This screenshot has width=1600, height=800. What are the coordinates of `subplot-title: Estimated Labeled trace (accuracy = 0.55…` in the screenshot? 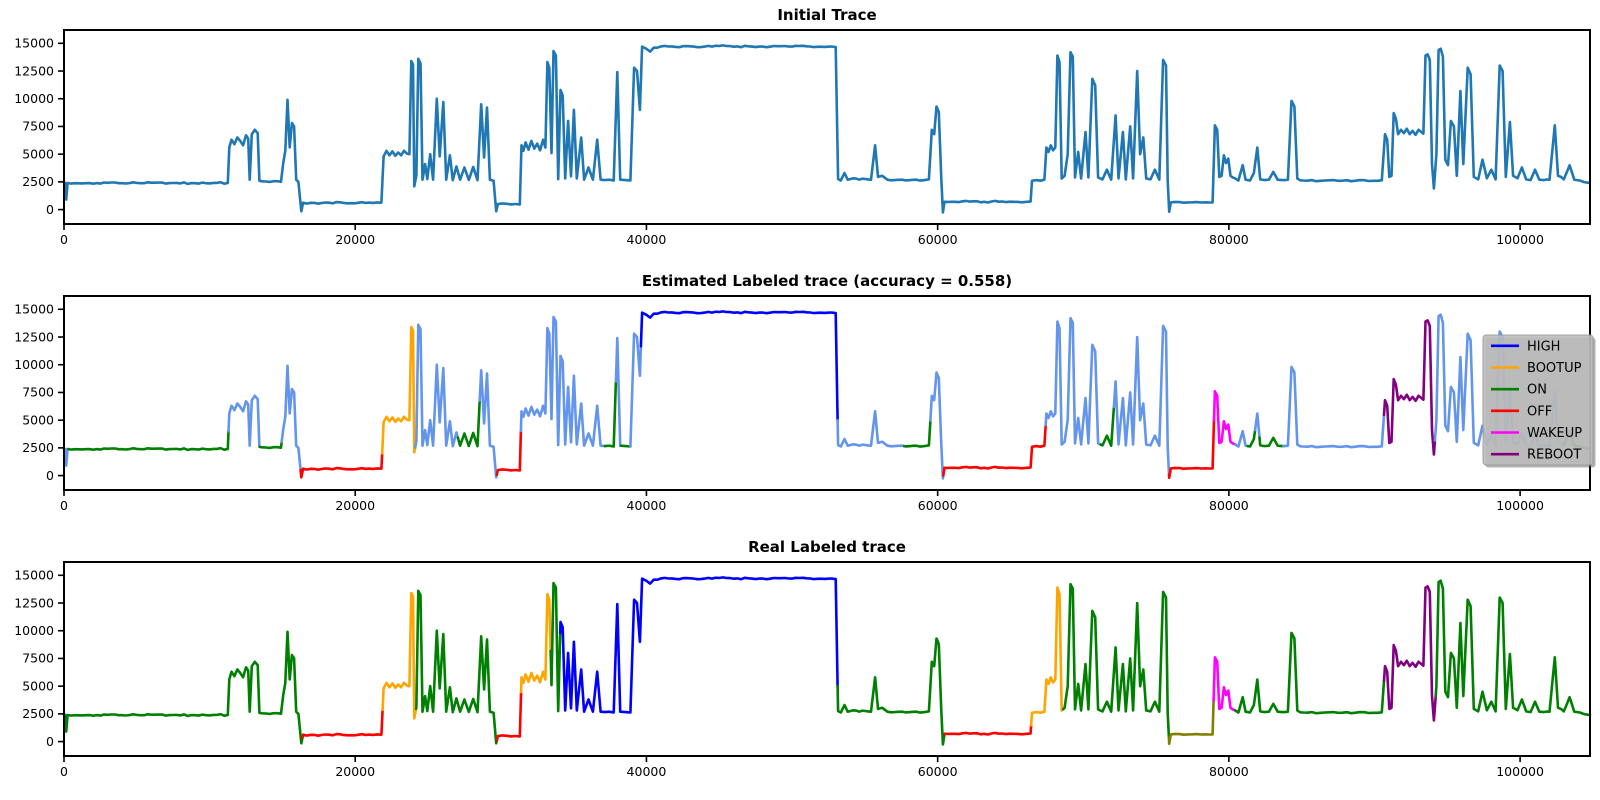 It's located at (827, 281).